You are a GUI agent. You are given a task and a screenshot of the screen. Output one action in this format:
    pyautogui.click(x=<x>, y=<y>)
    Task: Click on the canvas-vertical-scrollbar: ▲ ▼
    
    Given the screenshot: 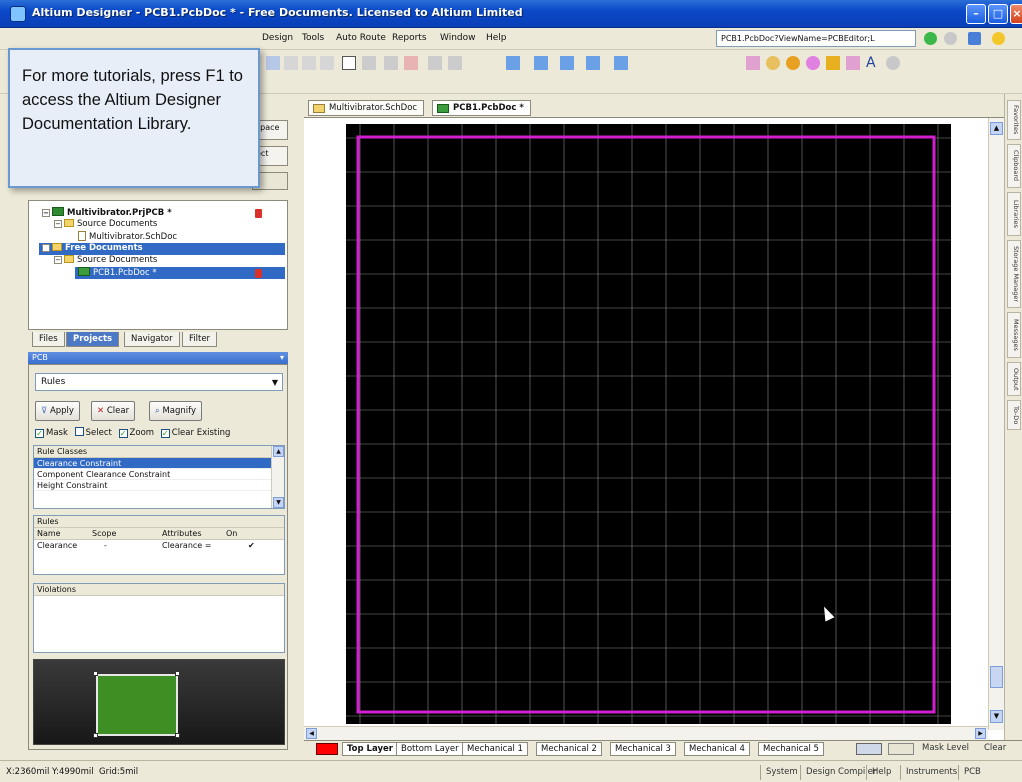 What is the action you would take?
    pyautogui.click(x=996, y=424)
    